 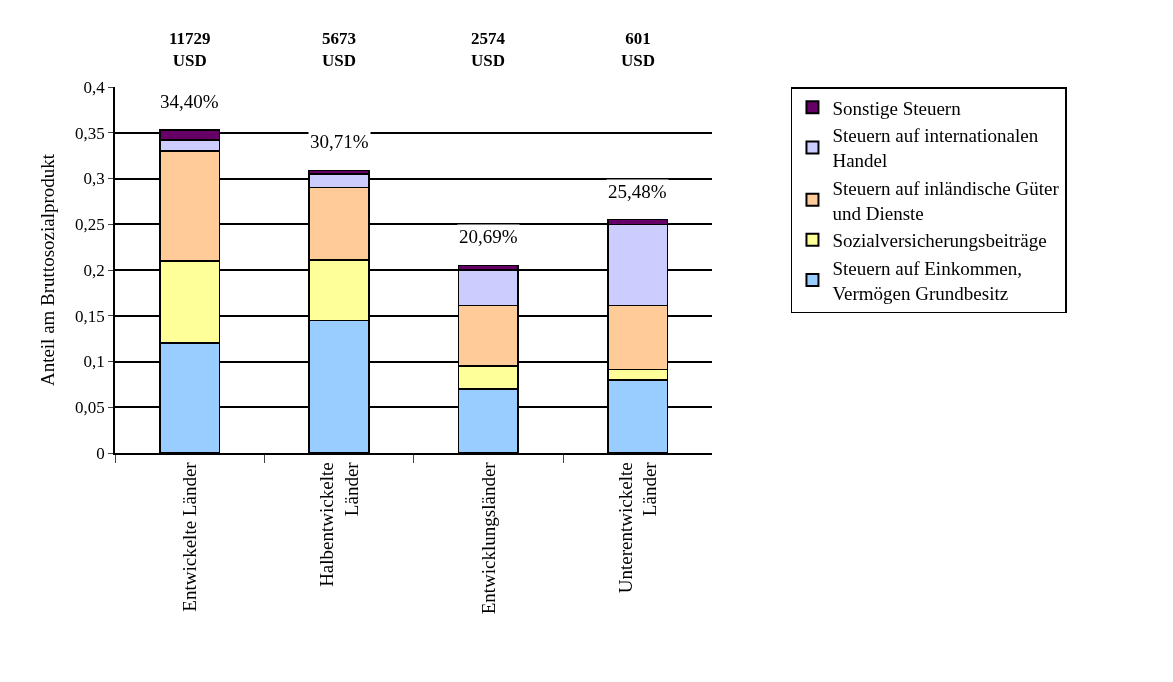 I want to click on annotation: 30,71%, so click(x=339, y=141).